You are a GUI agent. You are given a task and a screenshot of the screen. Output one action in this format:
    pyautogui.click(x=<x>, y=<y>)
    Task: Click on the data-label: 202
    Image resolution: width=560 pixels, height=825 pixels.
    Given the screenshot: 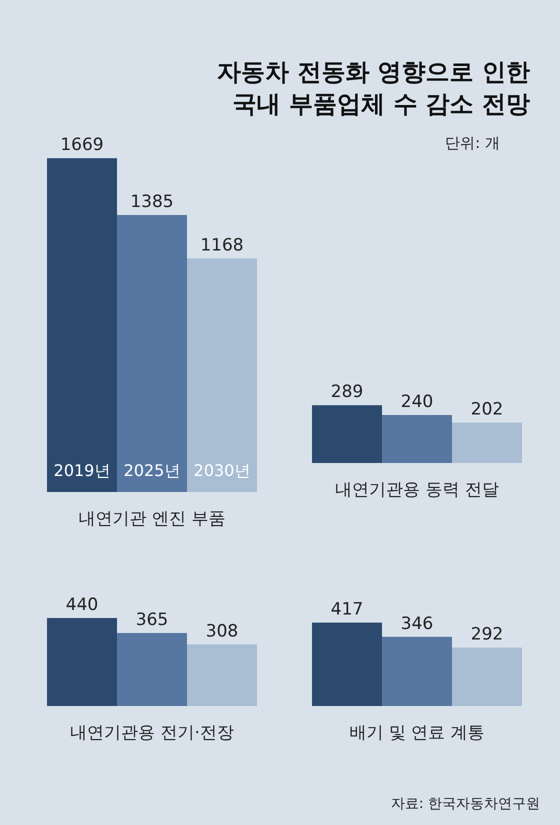 What is the action you would take?
    pyautogui.click(x=487, y=410)
    